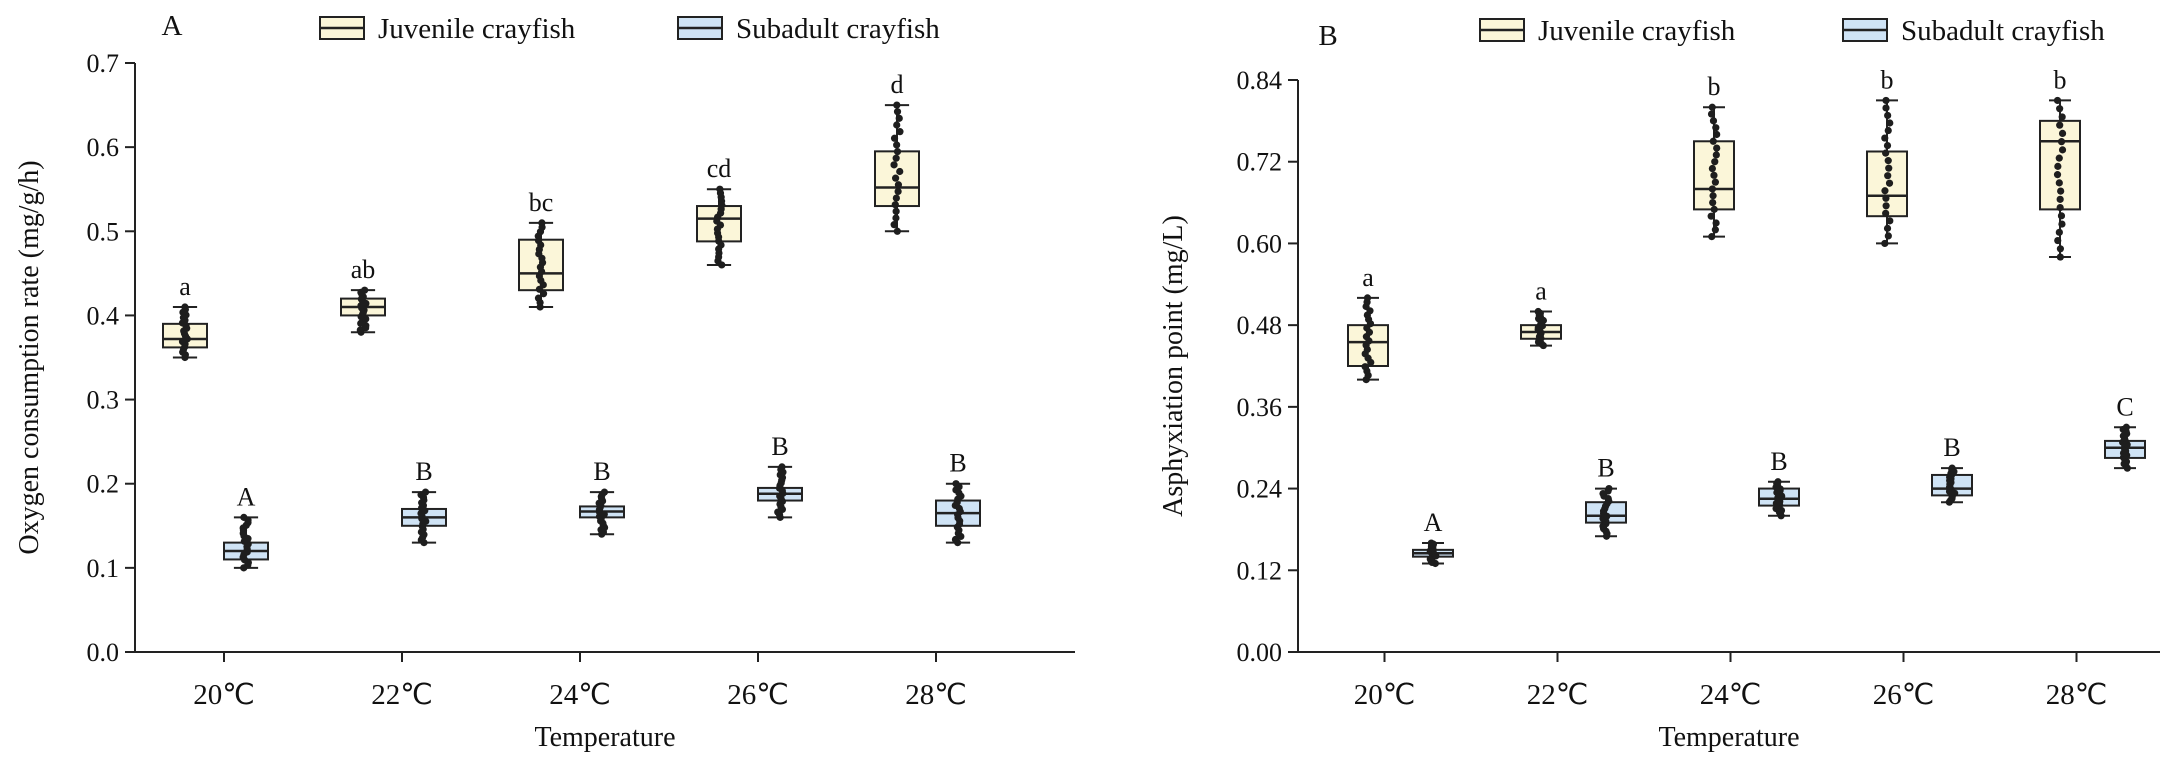  Describe the element at coordinates (103, 400) in the screenshot. I see `y-tick-label: 0.3` at that location.